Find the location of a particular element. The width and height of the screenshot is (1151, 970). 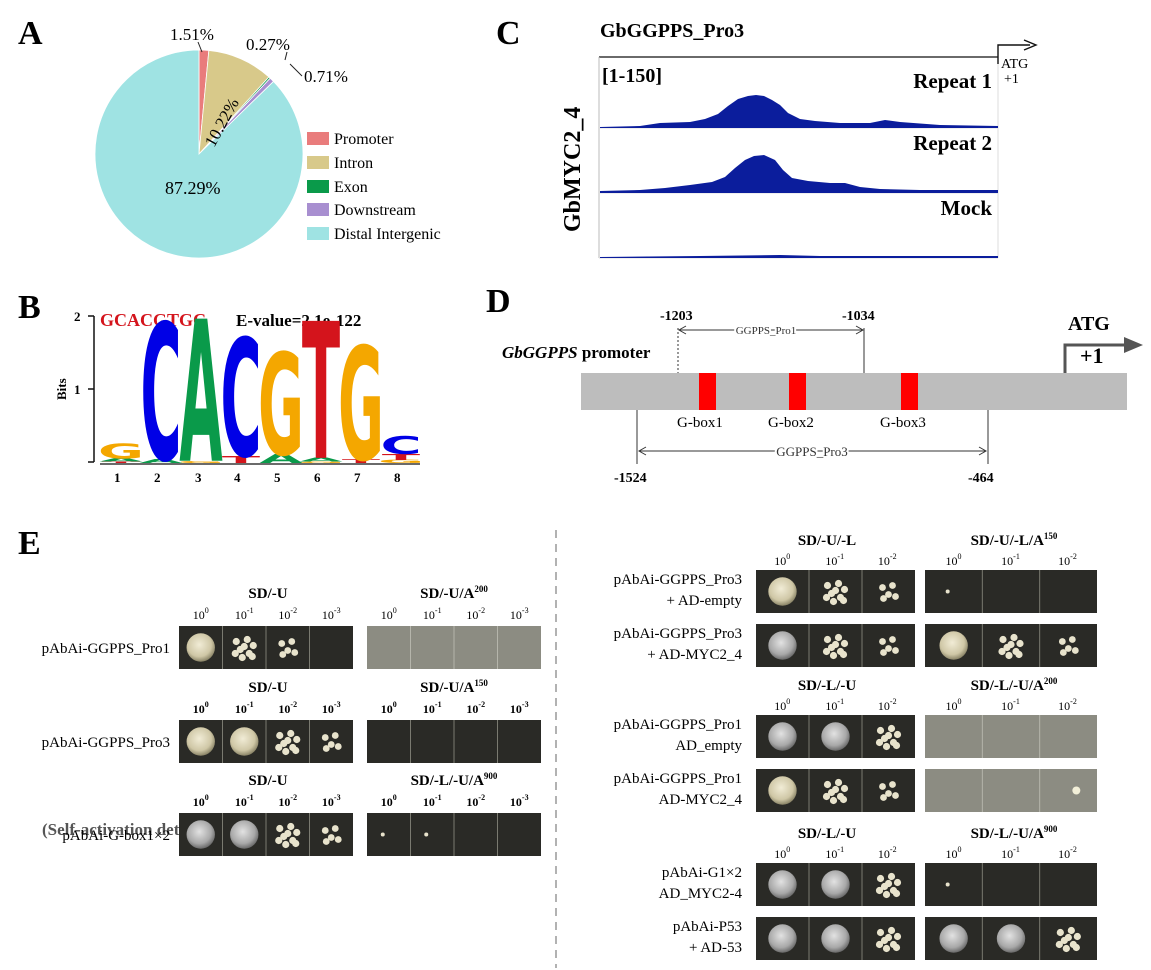

media-label-left-0-a: SD/-U is located at coordinates (267, 594).